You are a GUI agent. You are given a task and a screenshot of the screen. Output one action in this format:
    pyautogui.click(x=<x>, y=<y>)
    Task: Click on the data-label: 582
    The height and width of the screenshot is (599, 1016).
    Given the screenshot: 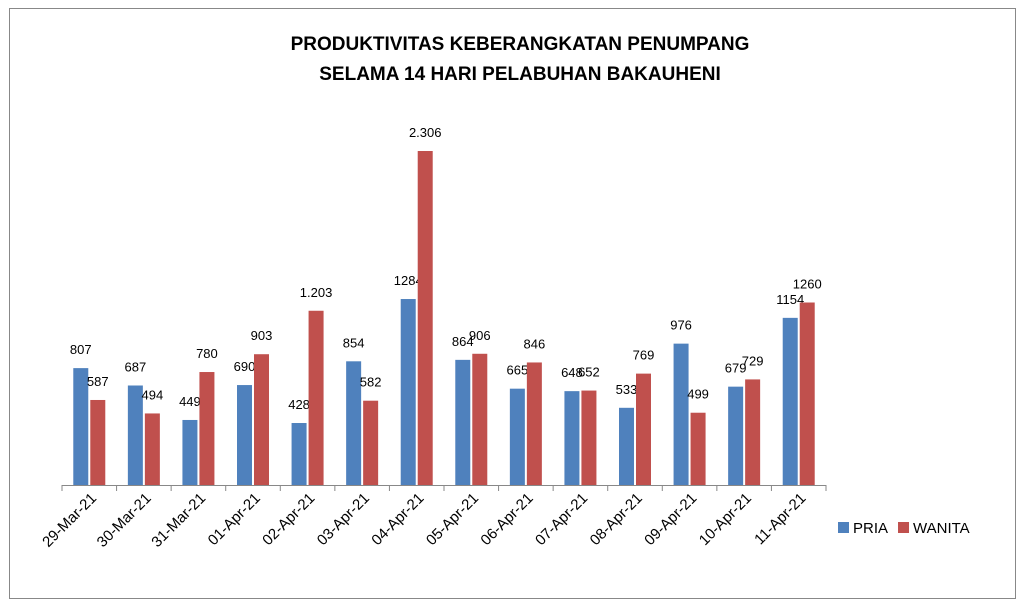 What is the action you would take?
    pyautogui.click(x=371, y=382)
    